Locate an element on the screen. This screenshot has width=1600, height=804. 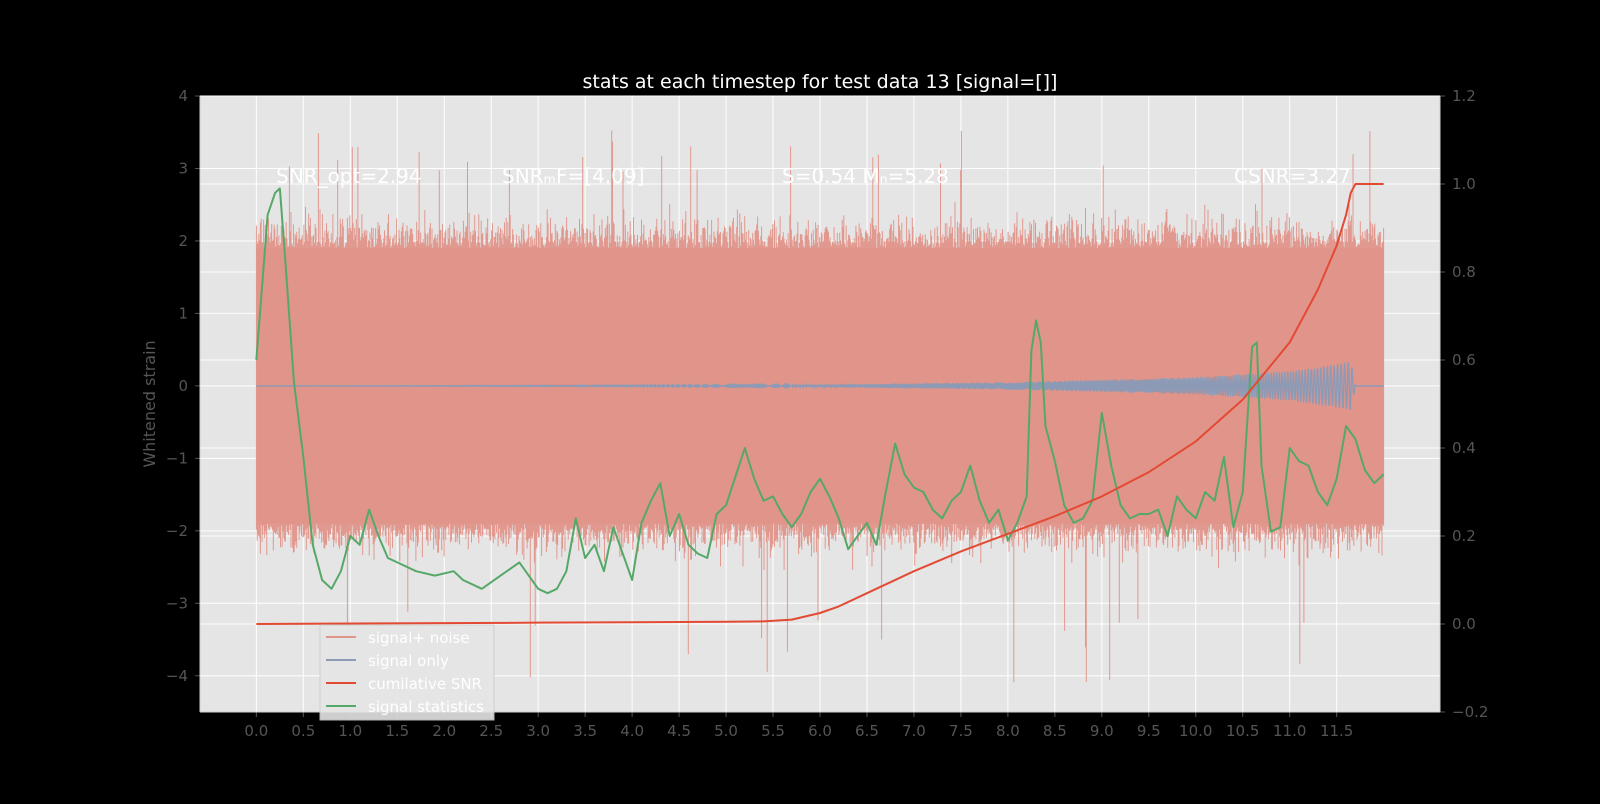
x-tick-label: 10.5 is located at coordinates (1242, 731).